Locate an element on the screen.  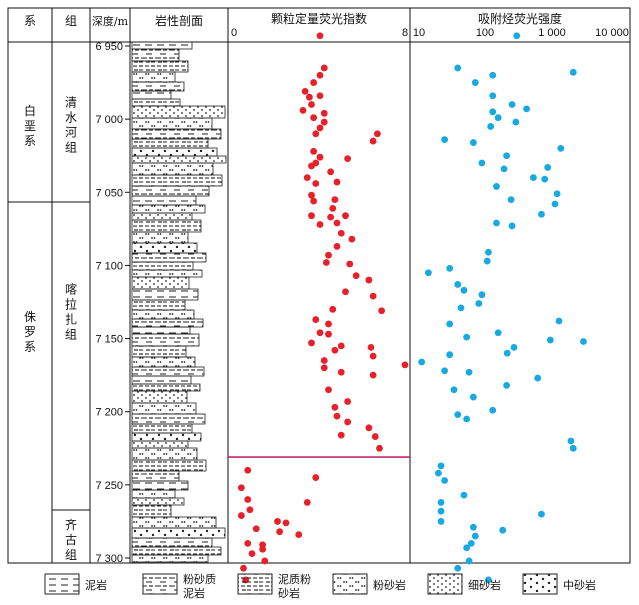
strata-char: 系 is located at coordinates (30, 347).